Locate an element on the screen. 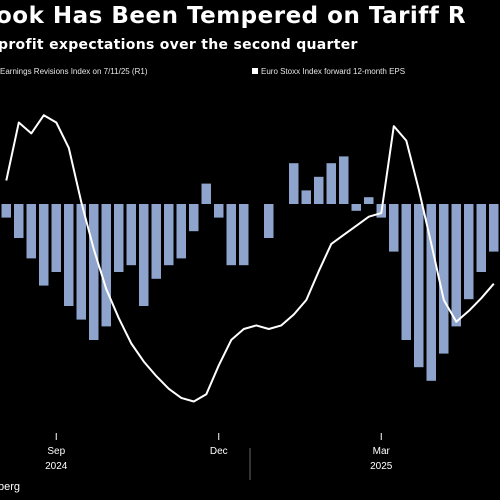  x-axis: Sep 2024 Dec Mar 2025 is located at coordinates (219, 452).